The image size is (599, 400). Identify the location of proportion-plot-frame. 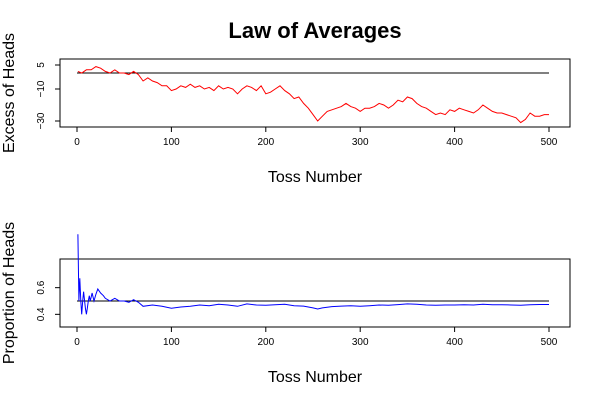
(315, 293).